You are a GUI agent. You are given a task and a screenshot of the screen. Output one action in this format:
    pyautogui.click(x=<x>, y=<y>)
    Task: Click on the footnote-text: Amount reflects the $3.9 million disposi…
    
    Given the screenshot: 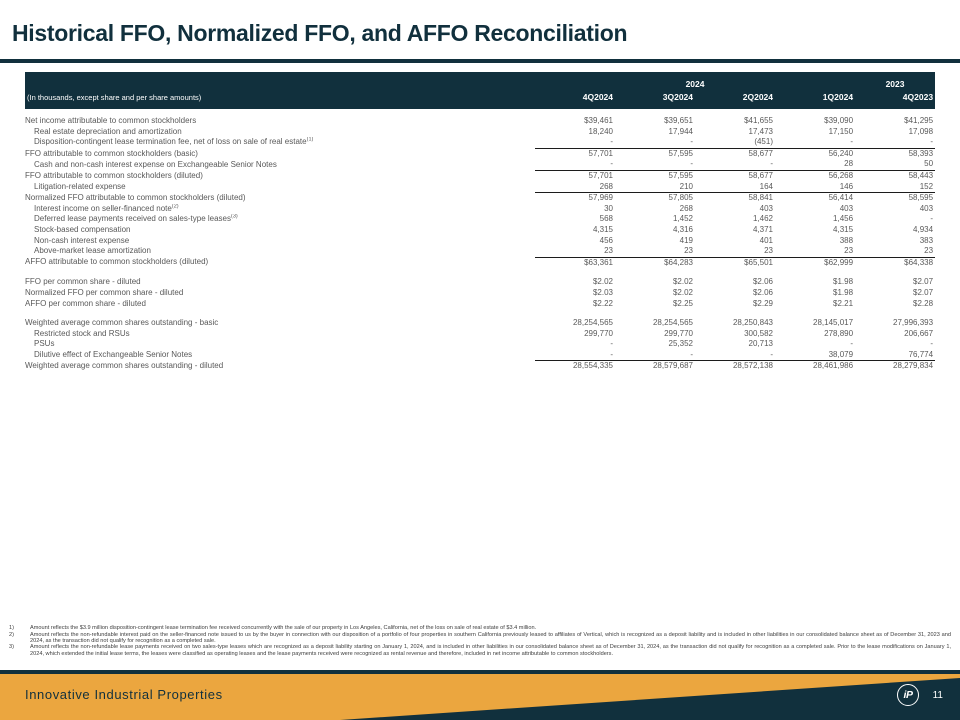 What is the action you would take?
    pyautogui.click(x=283, y=628)
    